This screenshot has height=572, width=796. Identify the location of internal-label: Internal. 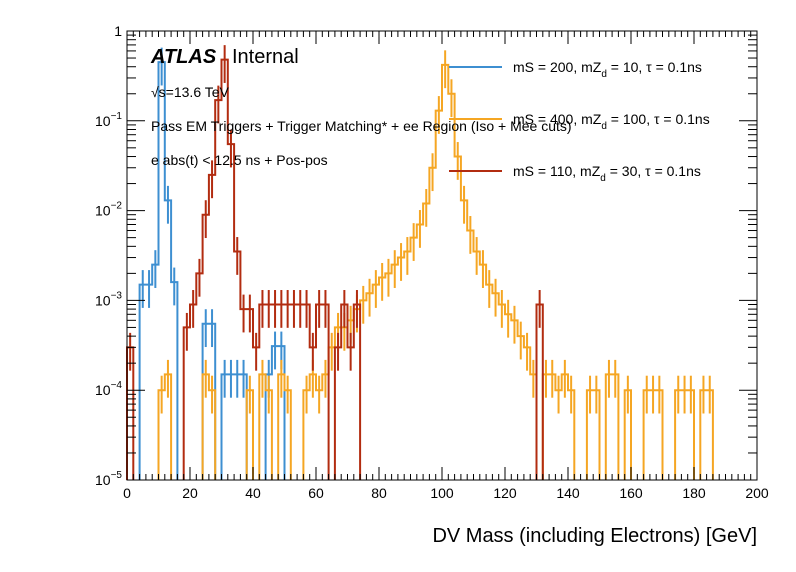
(265, 57).